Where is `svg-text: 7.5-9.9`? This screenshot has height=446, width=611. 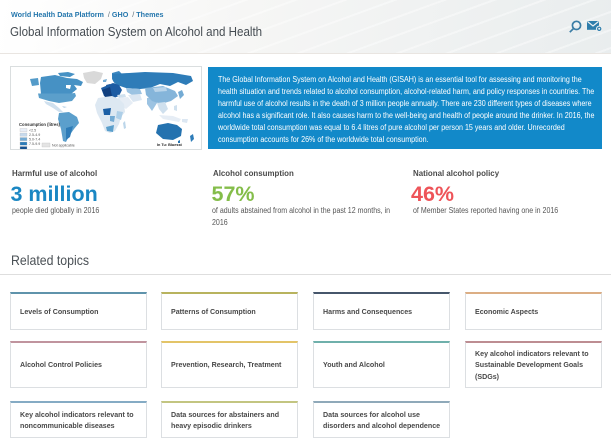 svg-text: 7.5-9.9 is located at coordinates (34, 144).